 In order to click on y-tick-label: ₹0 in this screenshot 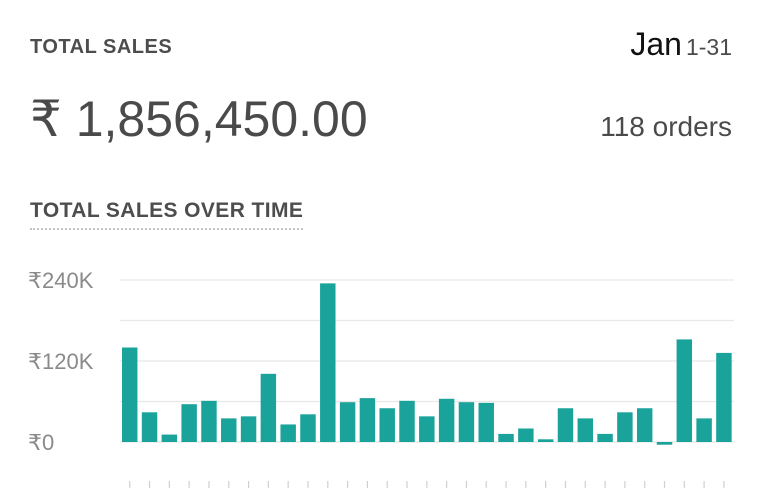, I will do `click(41, 442)`.